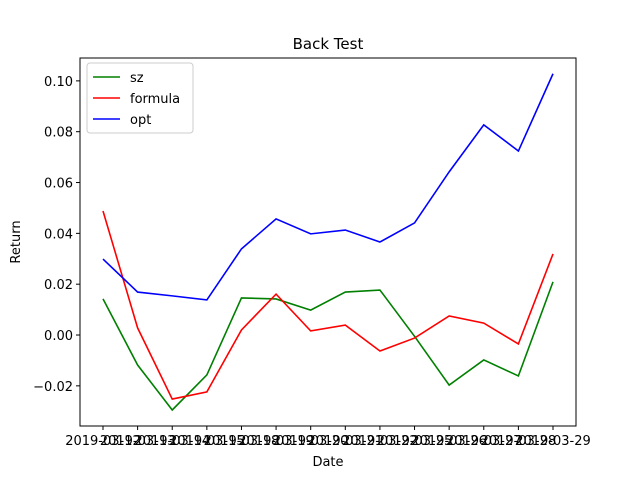 The image size is (640, 480). I want to click on y-tick-label: 0.02, so click(58, 285).